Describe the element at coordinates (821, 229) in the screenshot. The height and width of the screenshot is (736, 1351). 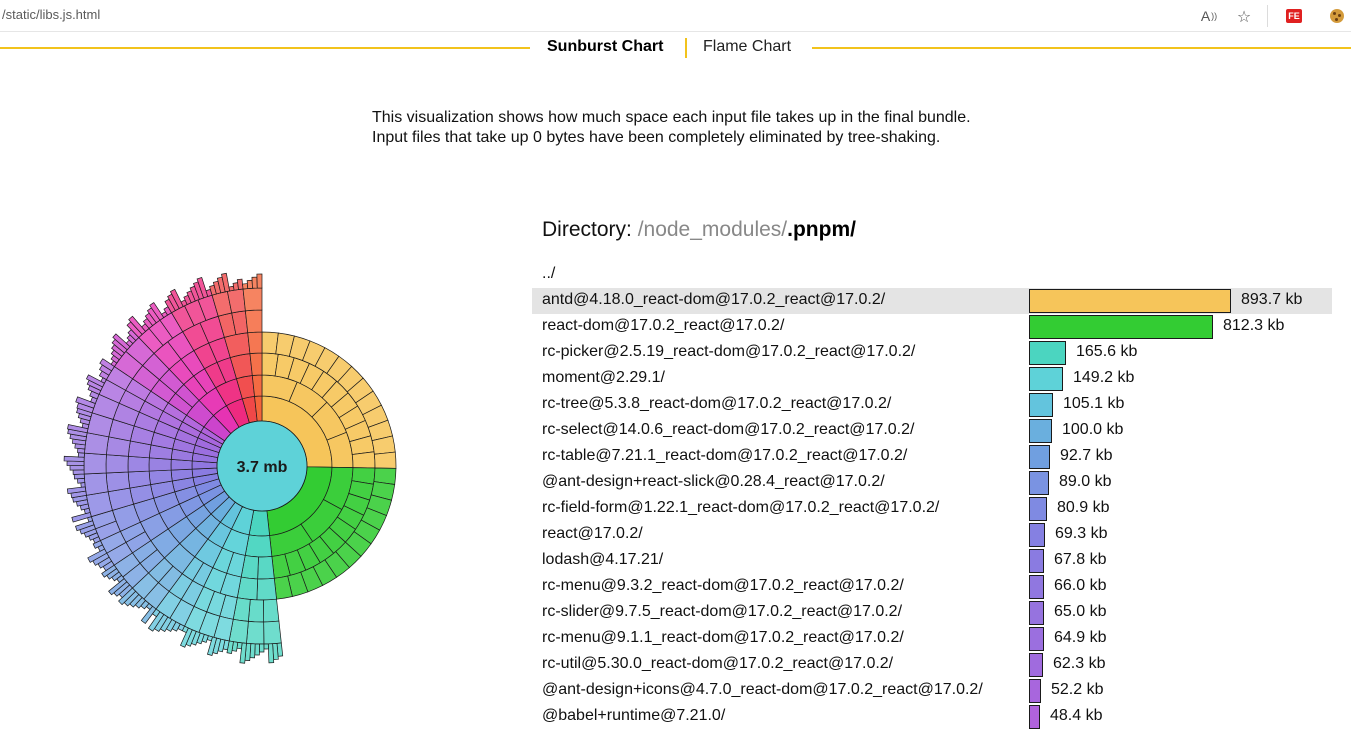
I see `directory-current: .pnpm/` at that location.